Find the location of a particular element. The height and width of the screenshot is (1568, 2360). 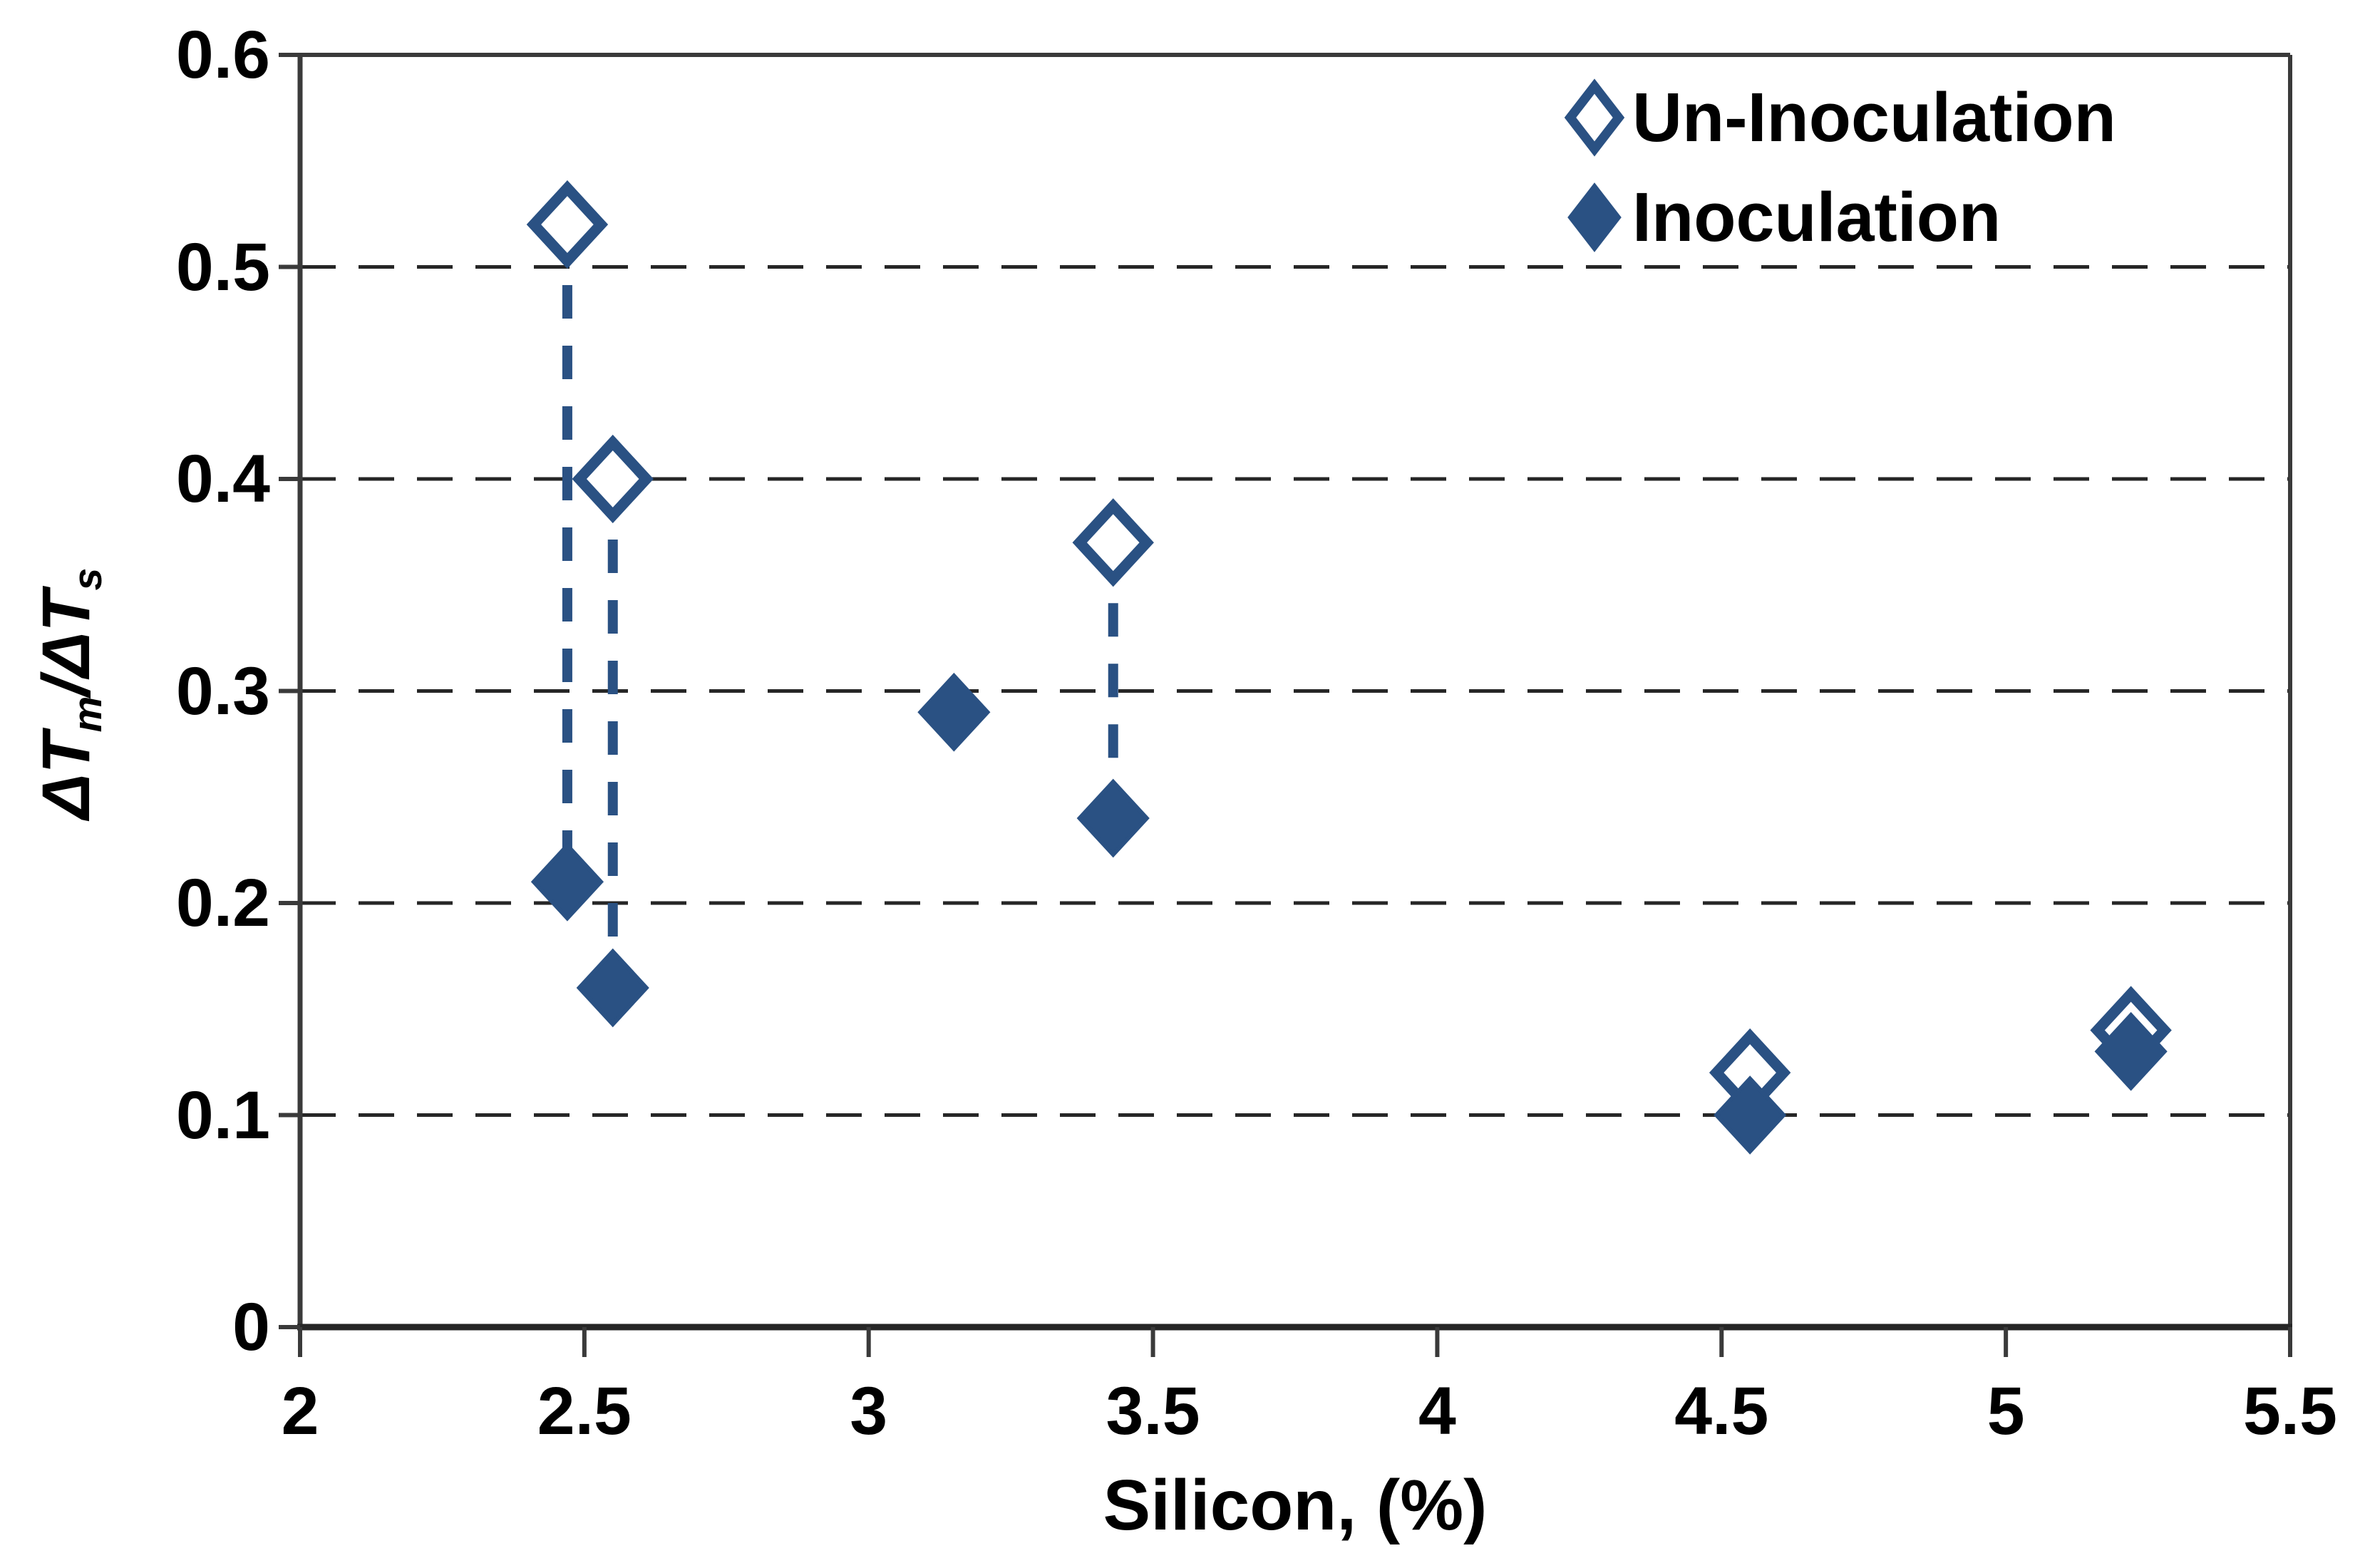

legend-open-diamond-icon is located at coordinates (1594, 118).